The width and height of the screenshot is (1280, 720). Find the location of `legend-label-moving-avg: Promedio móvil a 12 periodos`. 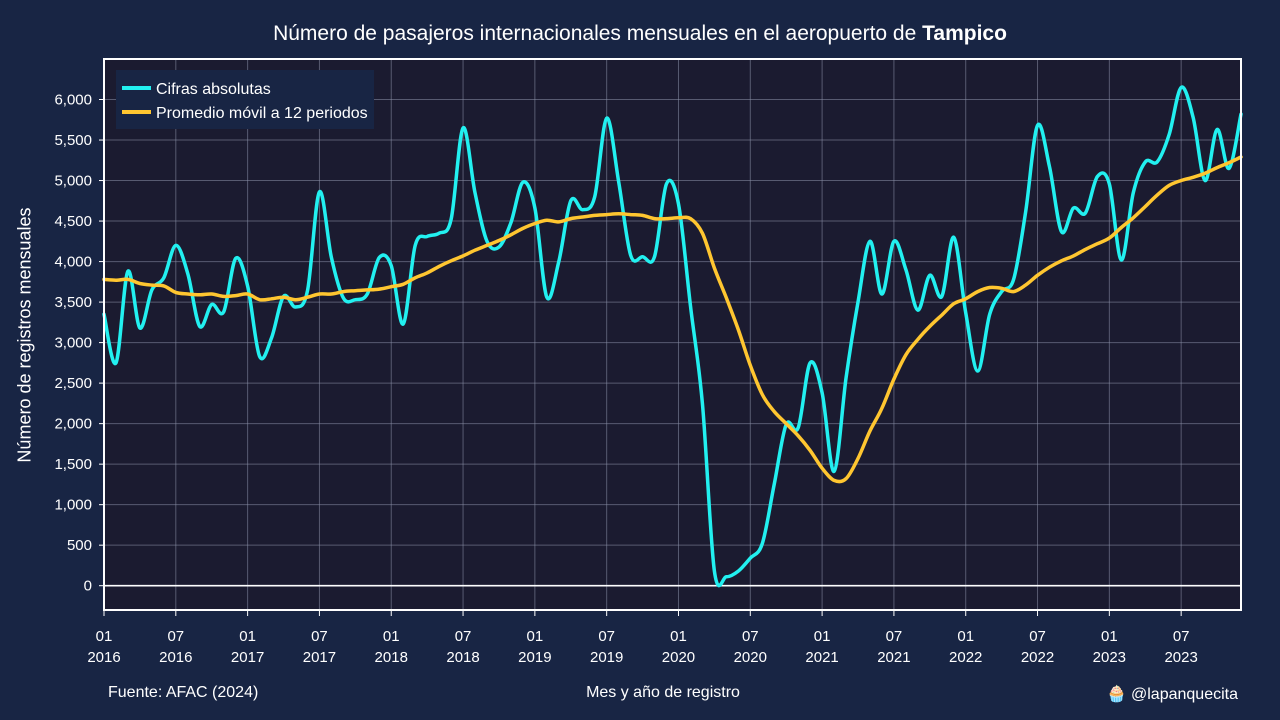

legend-label-moving-avg: Promedio móvil a 12 periodos is located at coordinates (262, 113).